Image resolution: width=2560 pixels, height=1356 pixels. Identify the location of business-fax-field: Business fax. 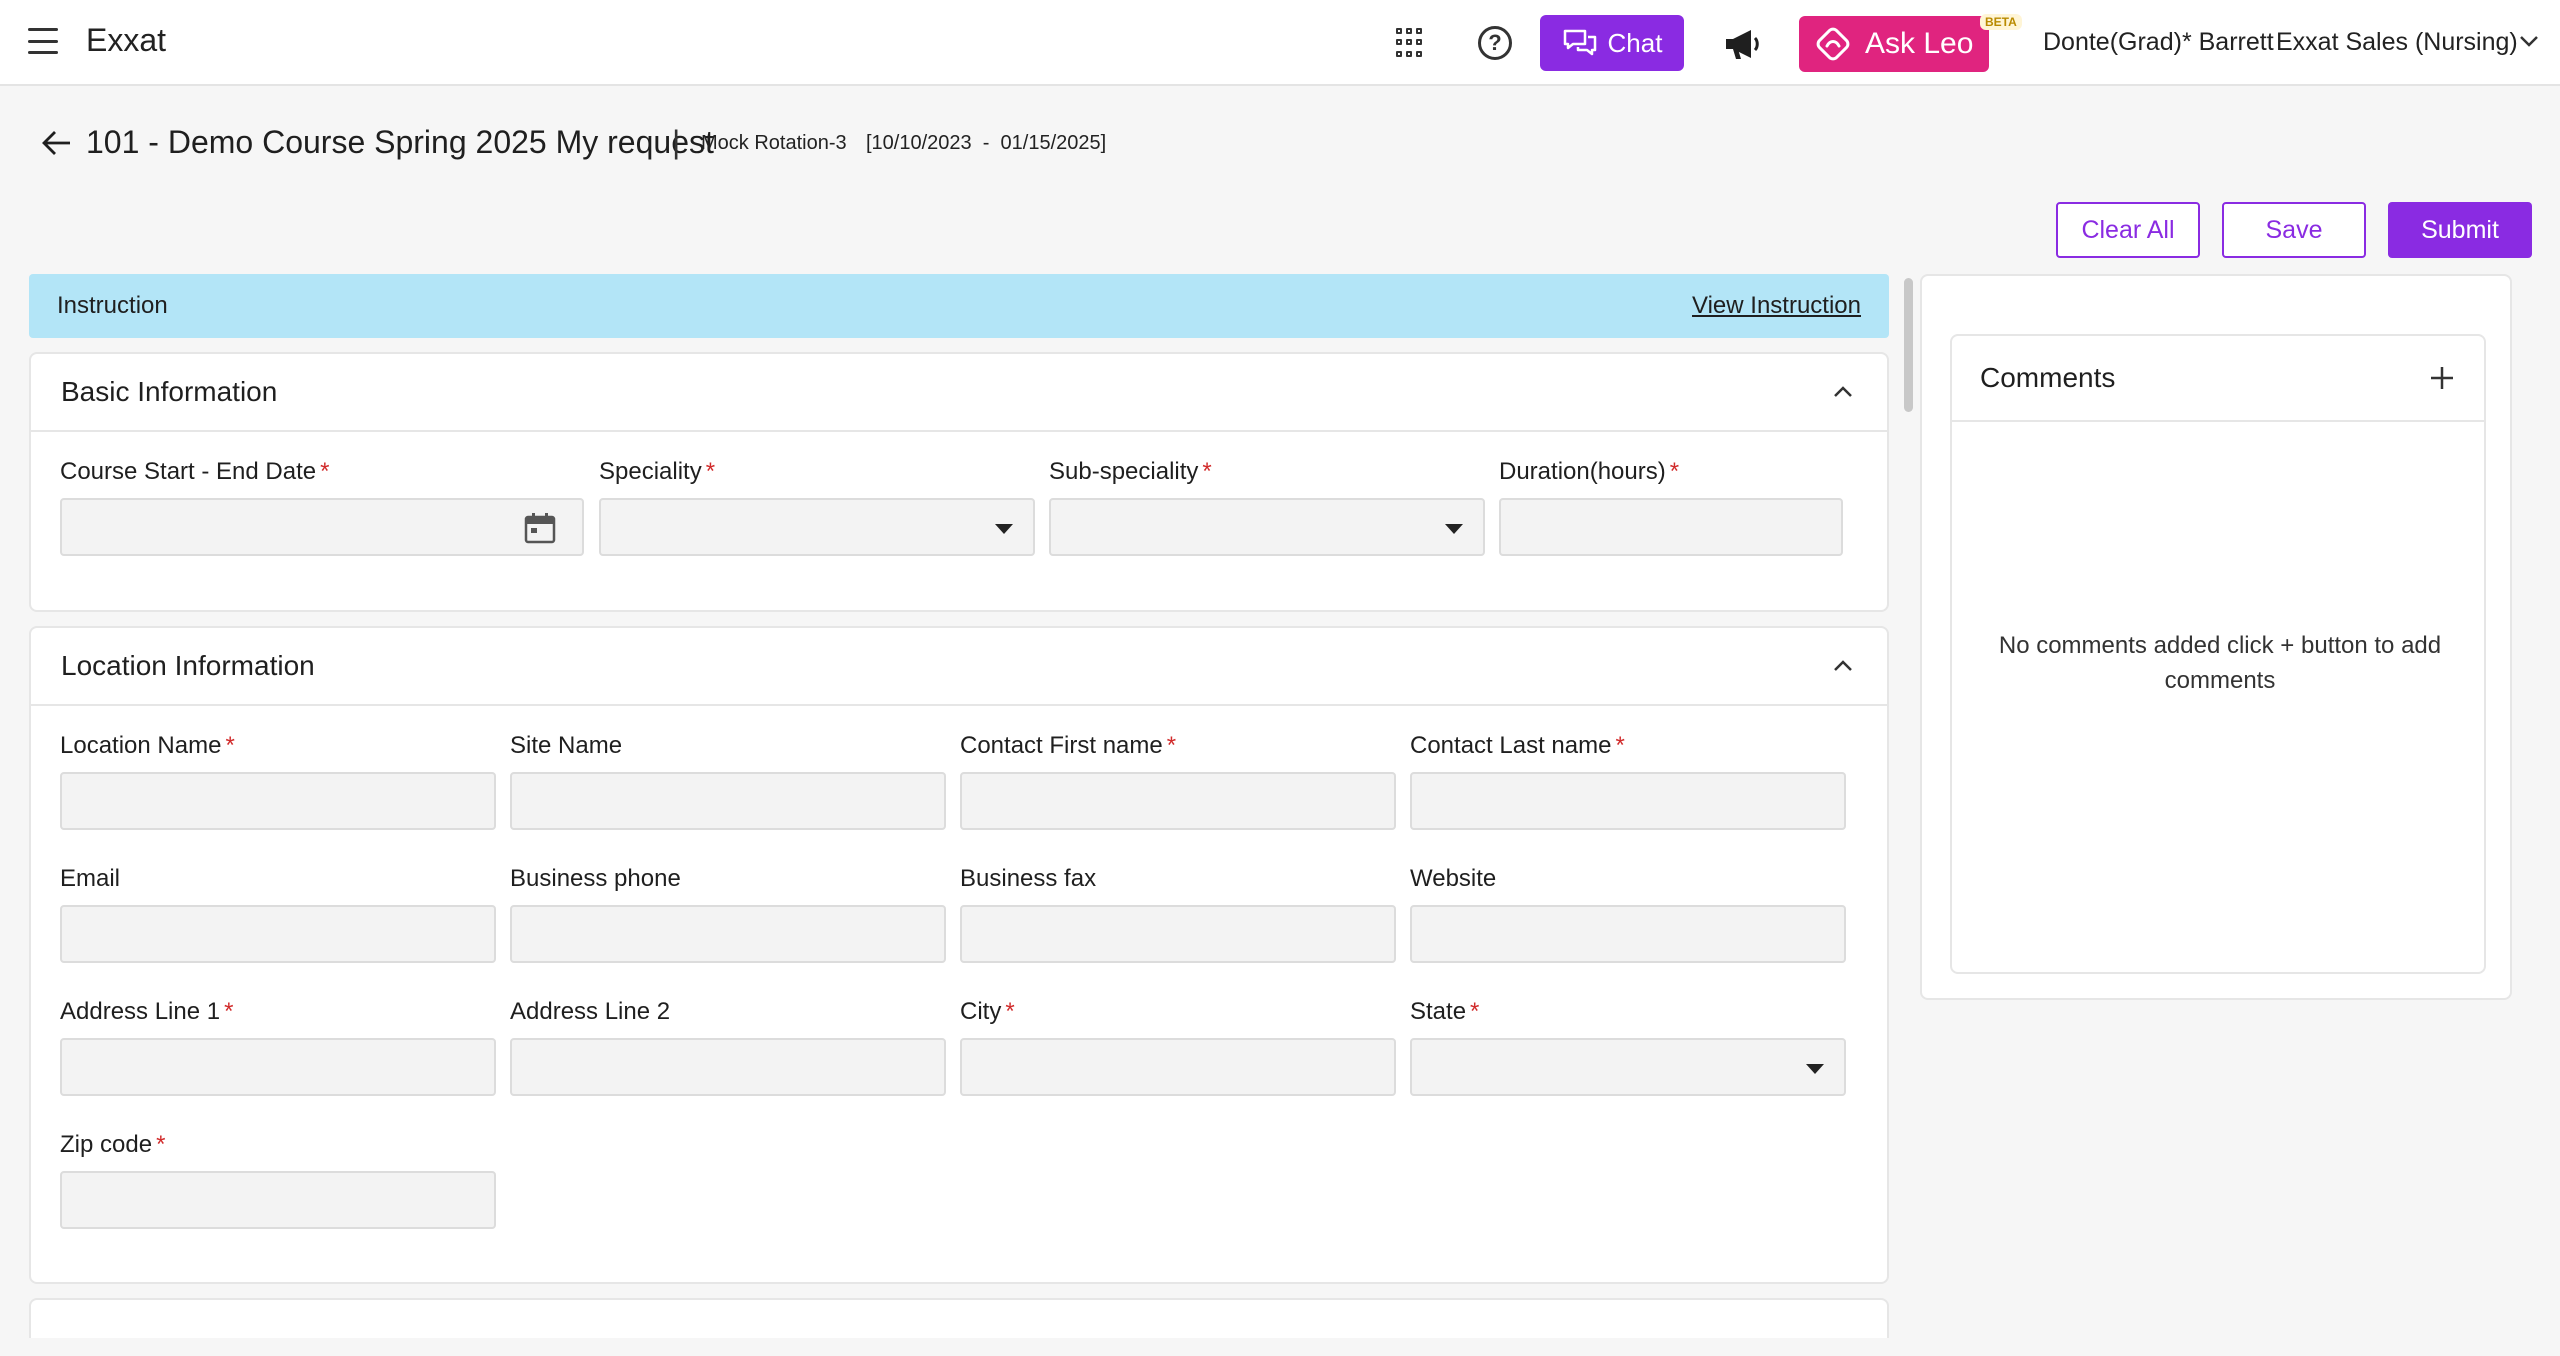
(1178, 914).